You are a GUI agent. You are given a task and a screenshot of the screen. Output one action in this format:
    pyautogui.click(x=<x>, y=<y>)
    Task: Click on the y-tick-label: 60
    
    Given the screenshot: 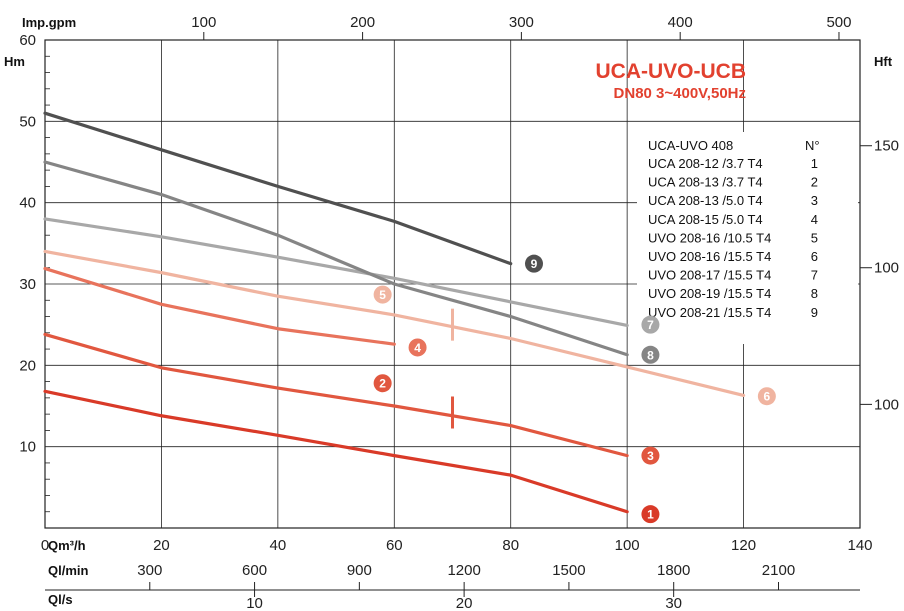 What is the action you would take?
    pyautogui.click(x=27, y=40)
    